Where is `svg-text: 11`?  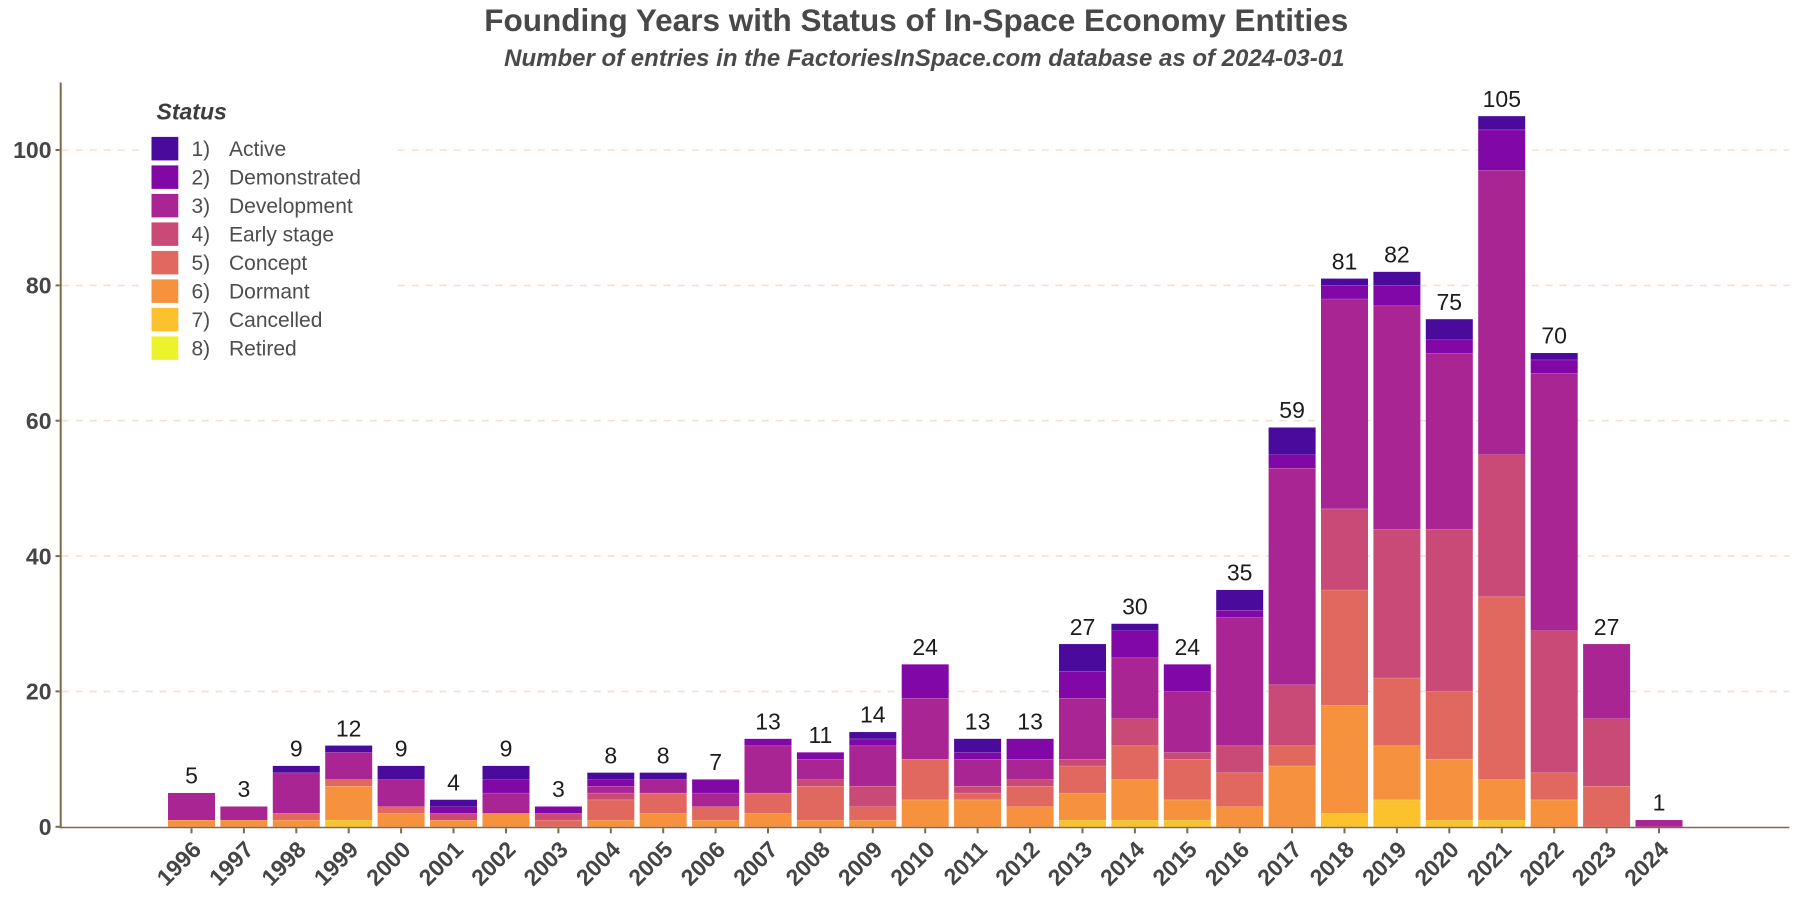
svg-text: 11 is located at coordinates (820, 735).